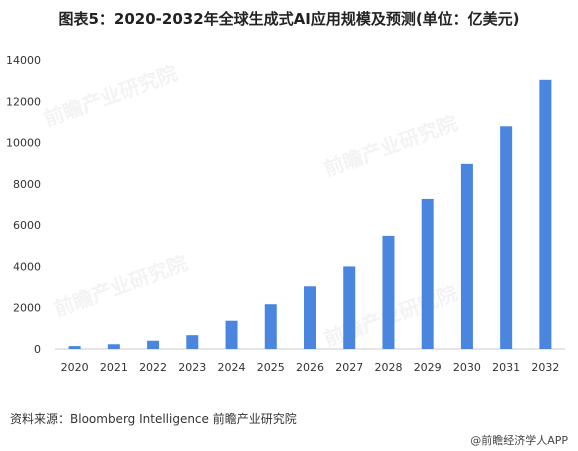 The width and height of the screenshot is (578, 451). Describe the element at coordinates (192, 342) in the screenshot. I see `bar-2023` at that location.